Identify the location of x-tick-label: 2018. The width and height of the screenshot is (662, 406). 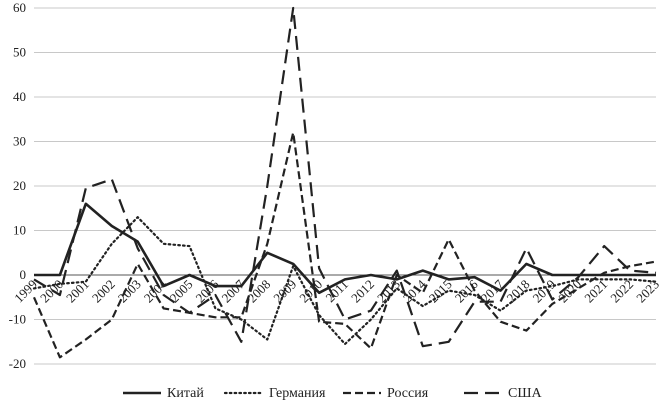
(518, 291).